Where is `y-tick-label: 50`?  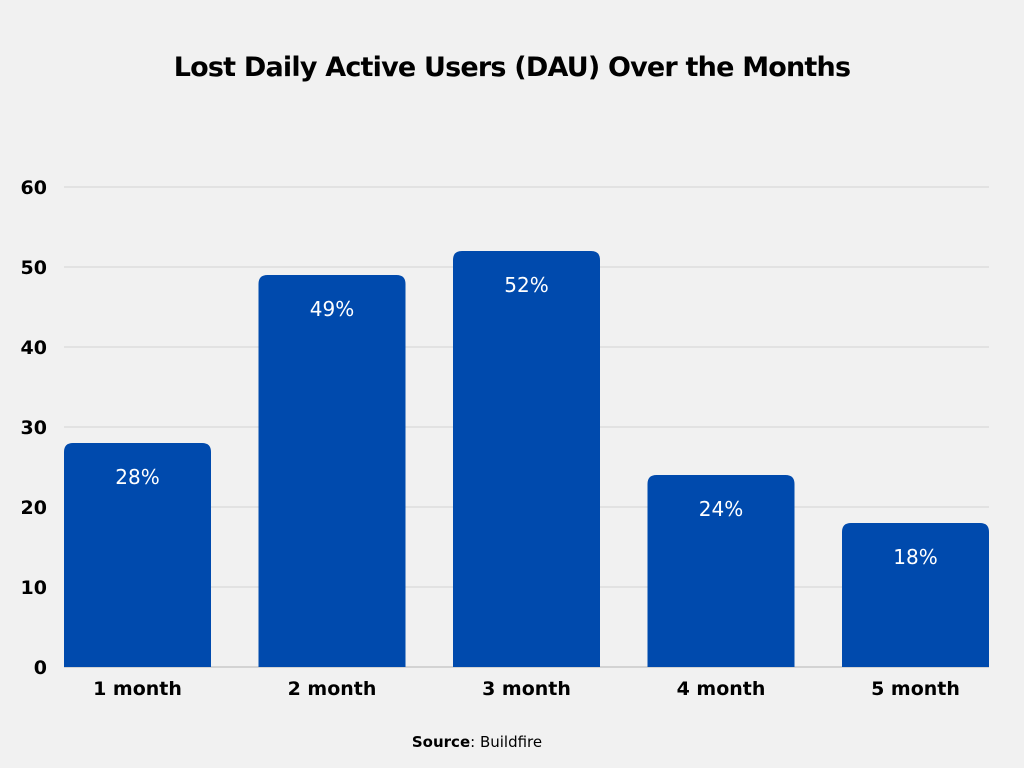
y-tick-label: 50 is located at coordinates (34, 268).